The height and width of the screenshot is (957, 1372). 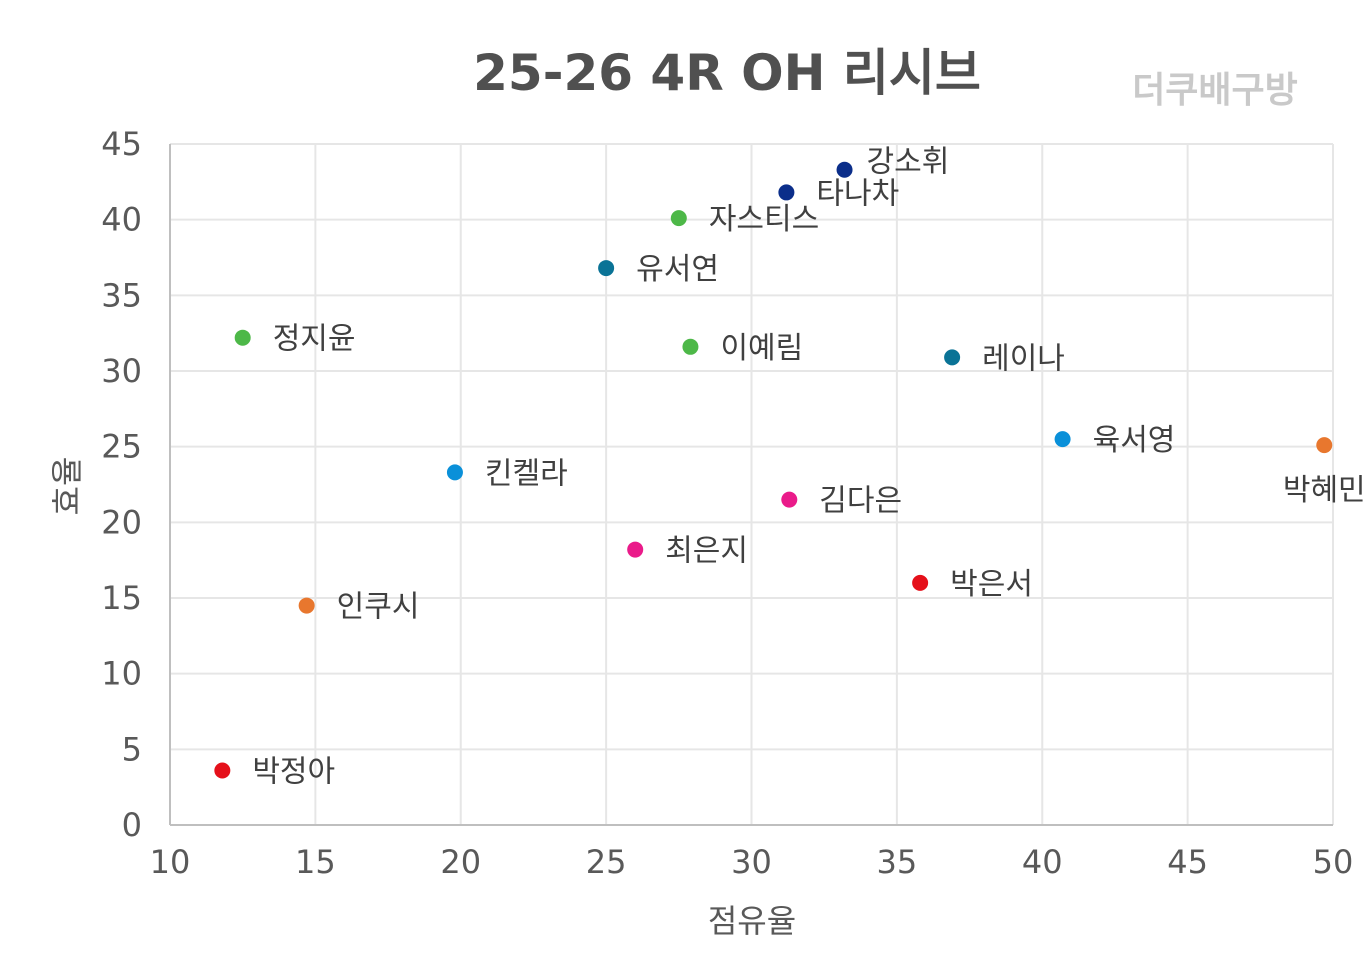 What do you see at coordinates (1333, 862) in the screenshot?
I see `x-tick-label: 50` at bounding box center [1333, 862].